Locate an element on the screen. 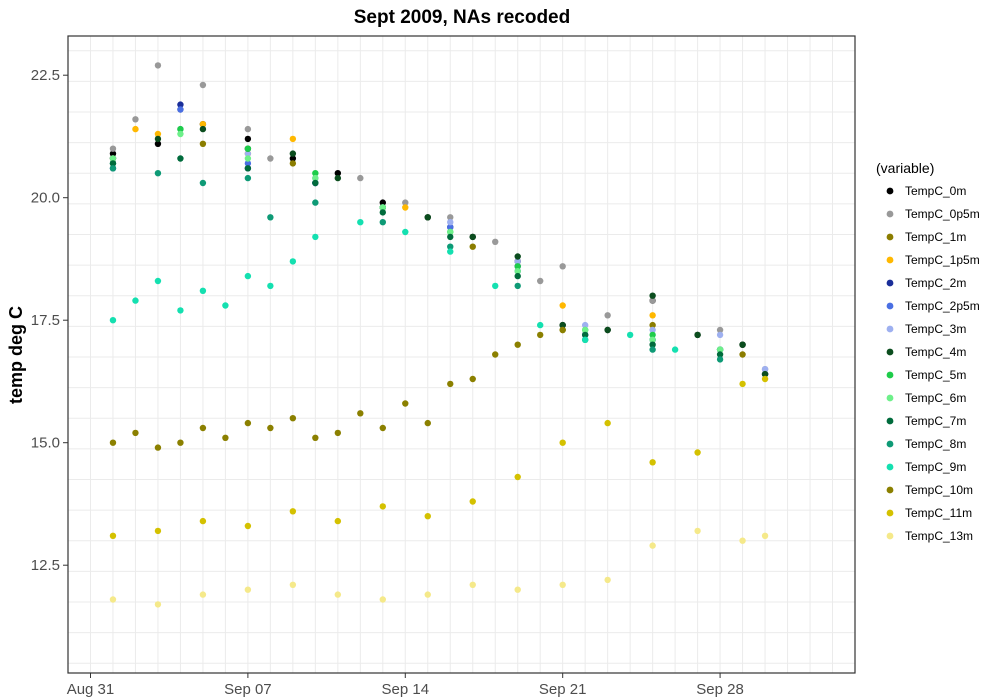  legend-label: TempC_6m is located at coordinates (935, 398).